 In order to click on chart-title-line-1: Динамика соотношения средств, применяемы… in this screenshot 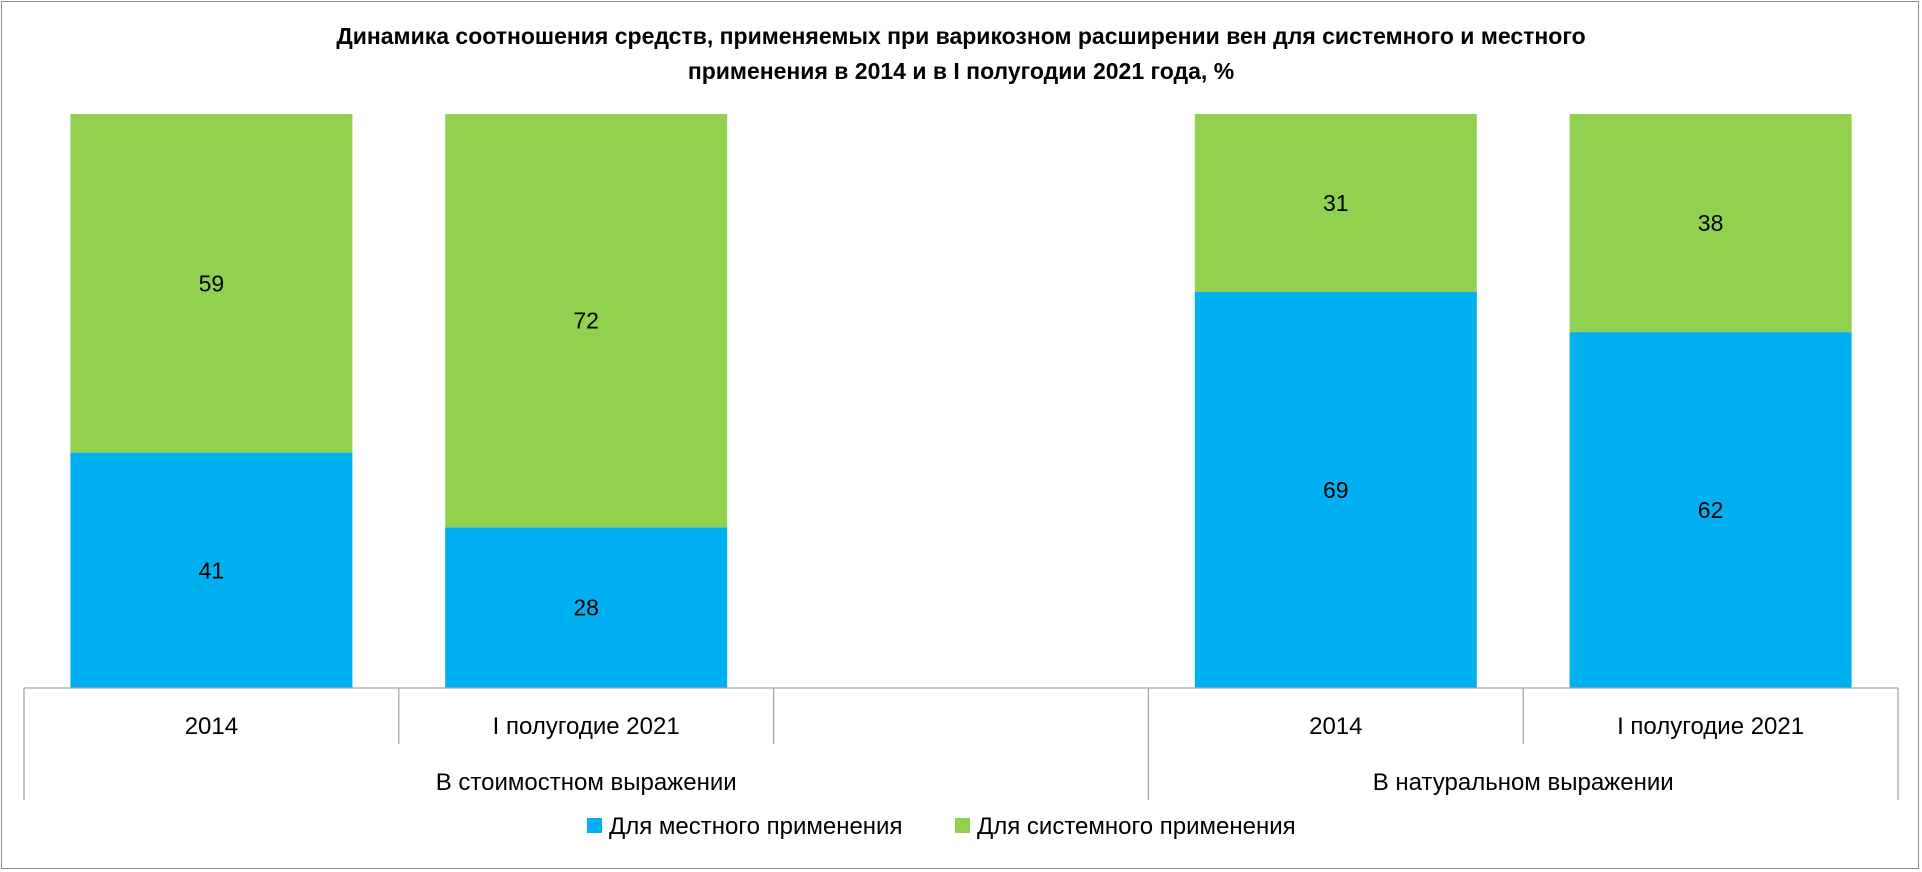, I will do `click(960, 36)`.